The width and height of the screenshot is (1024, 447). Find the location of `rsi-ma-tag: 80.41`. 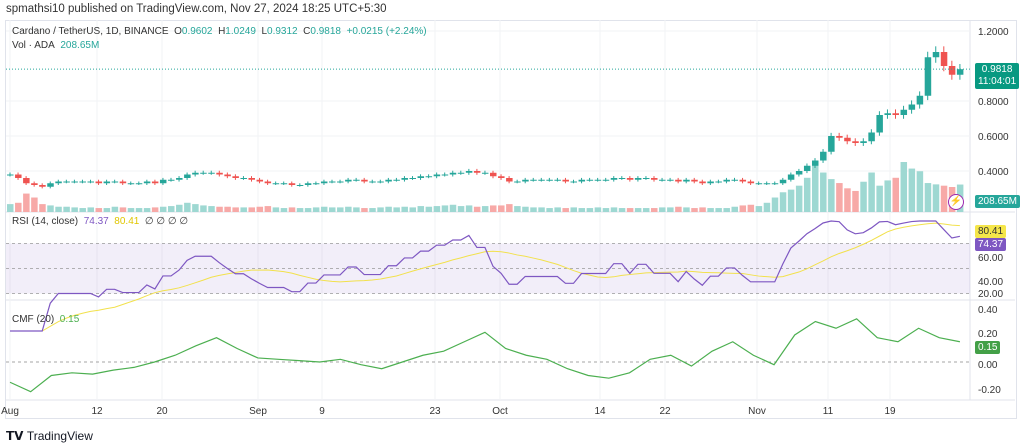

rsi-ma-tag: 80.41 is located at coordinates (991, 231).